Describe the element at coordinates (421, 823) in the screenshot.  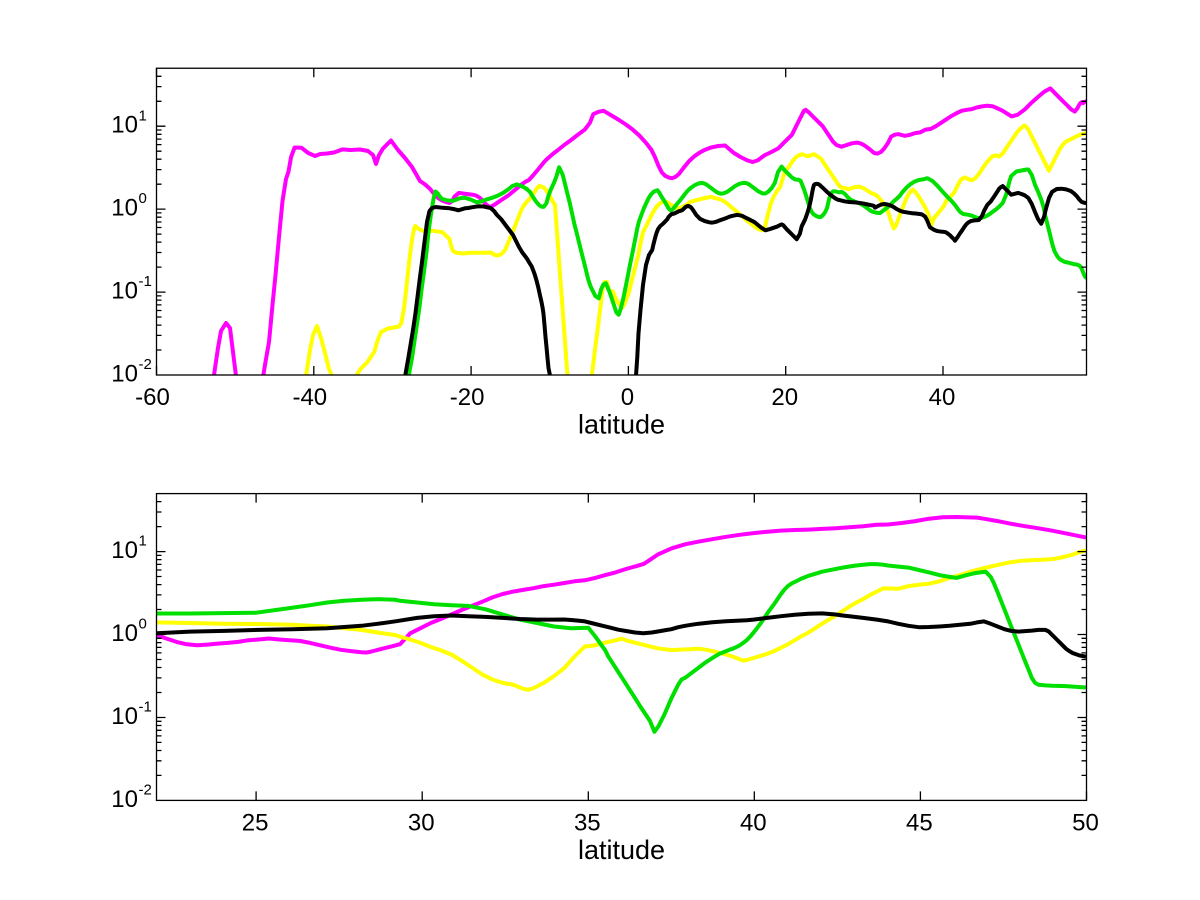
I see `svg-text: 30` at that location.